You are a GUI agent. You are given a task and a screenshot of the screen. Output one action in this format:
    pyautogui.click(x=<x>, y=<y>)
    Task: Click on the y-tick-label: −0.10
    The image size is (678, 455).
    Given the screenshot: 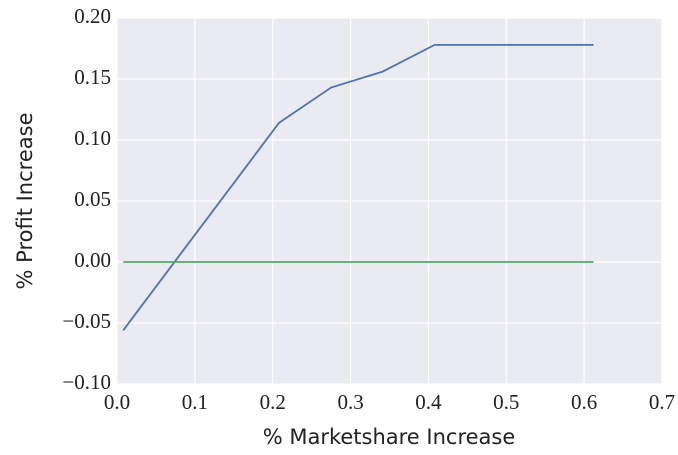 What is the action you would take?
    pyautogui.click(x=86, y=382)
    